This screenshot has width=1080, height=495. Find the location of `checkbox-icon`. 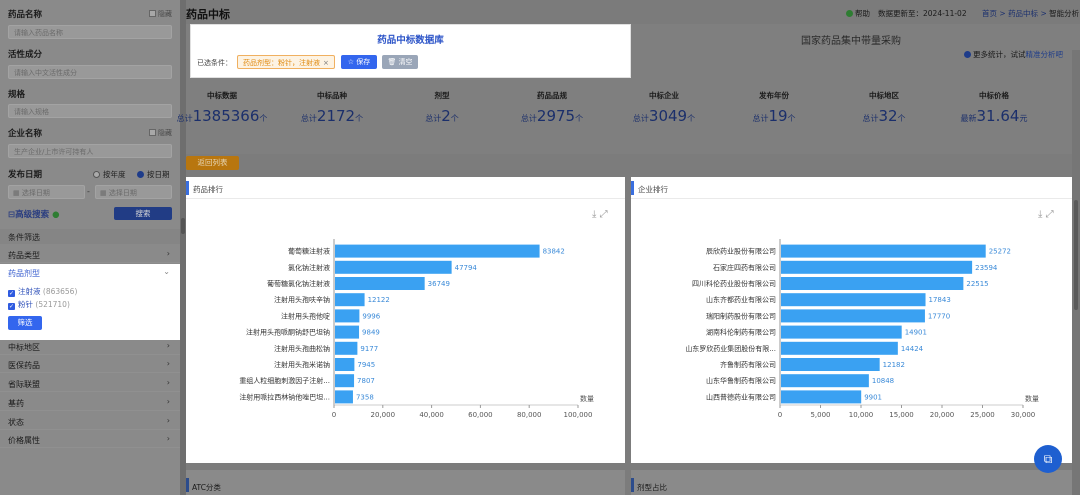

checkbox-icon is located at coordinates (152, 132).